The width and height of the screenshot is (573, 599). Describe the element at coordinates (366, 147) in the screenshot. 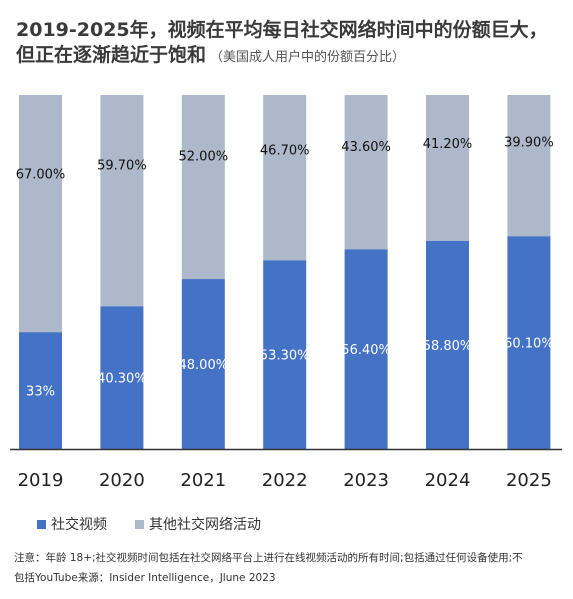

I see `data-label-other-activity-2023: 43.60%` at that location.